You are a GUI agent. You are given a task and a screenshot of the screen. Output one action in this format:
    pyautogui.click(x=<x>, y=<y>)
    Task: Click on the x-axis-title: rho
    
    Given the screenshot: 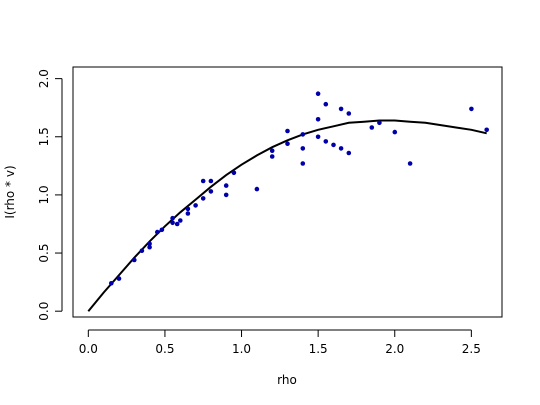 What is the action you would take?
    pyautogui.click(x=287, y=380)
    